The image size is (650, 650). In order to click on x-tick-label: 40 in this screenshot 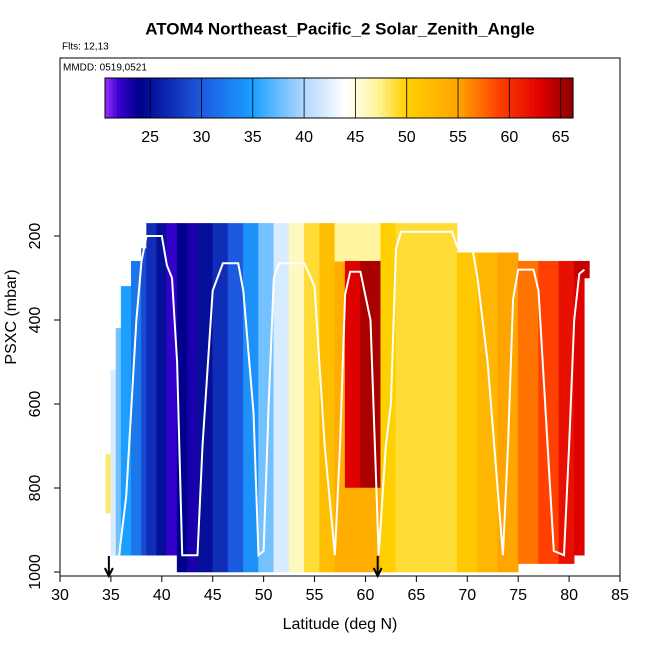, I will do `click(162, 595)`.